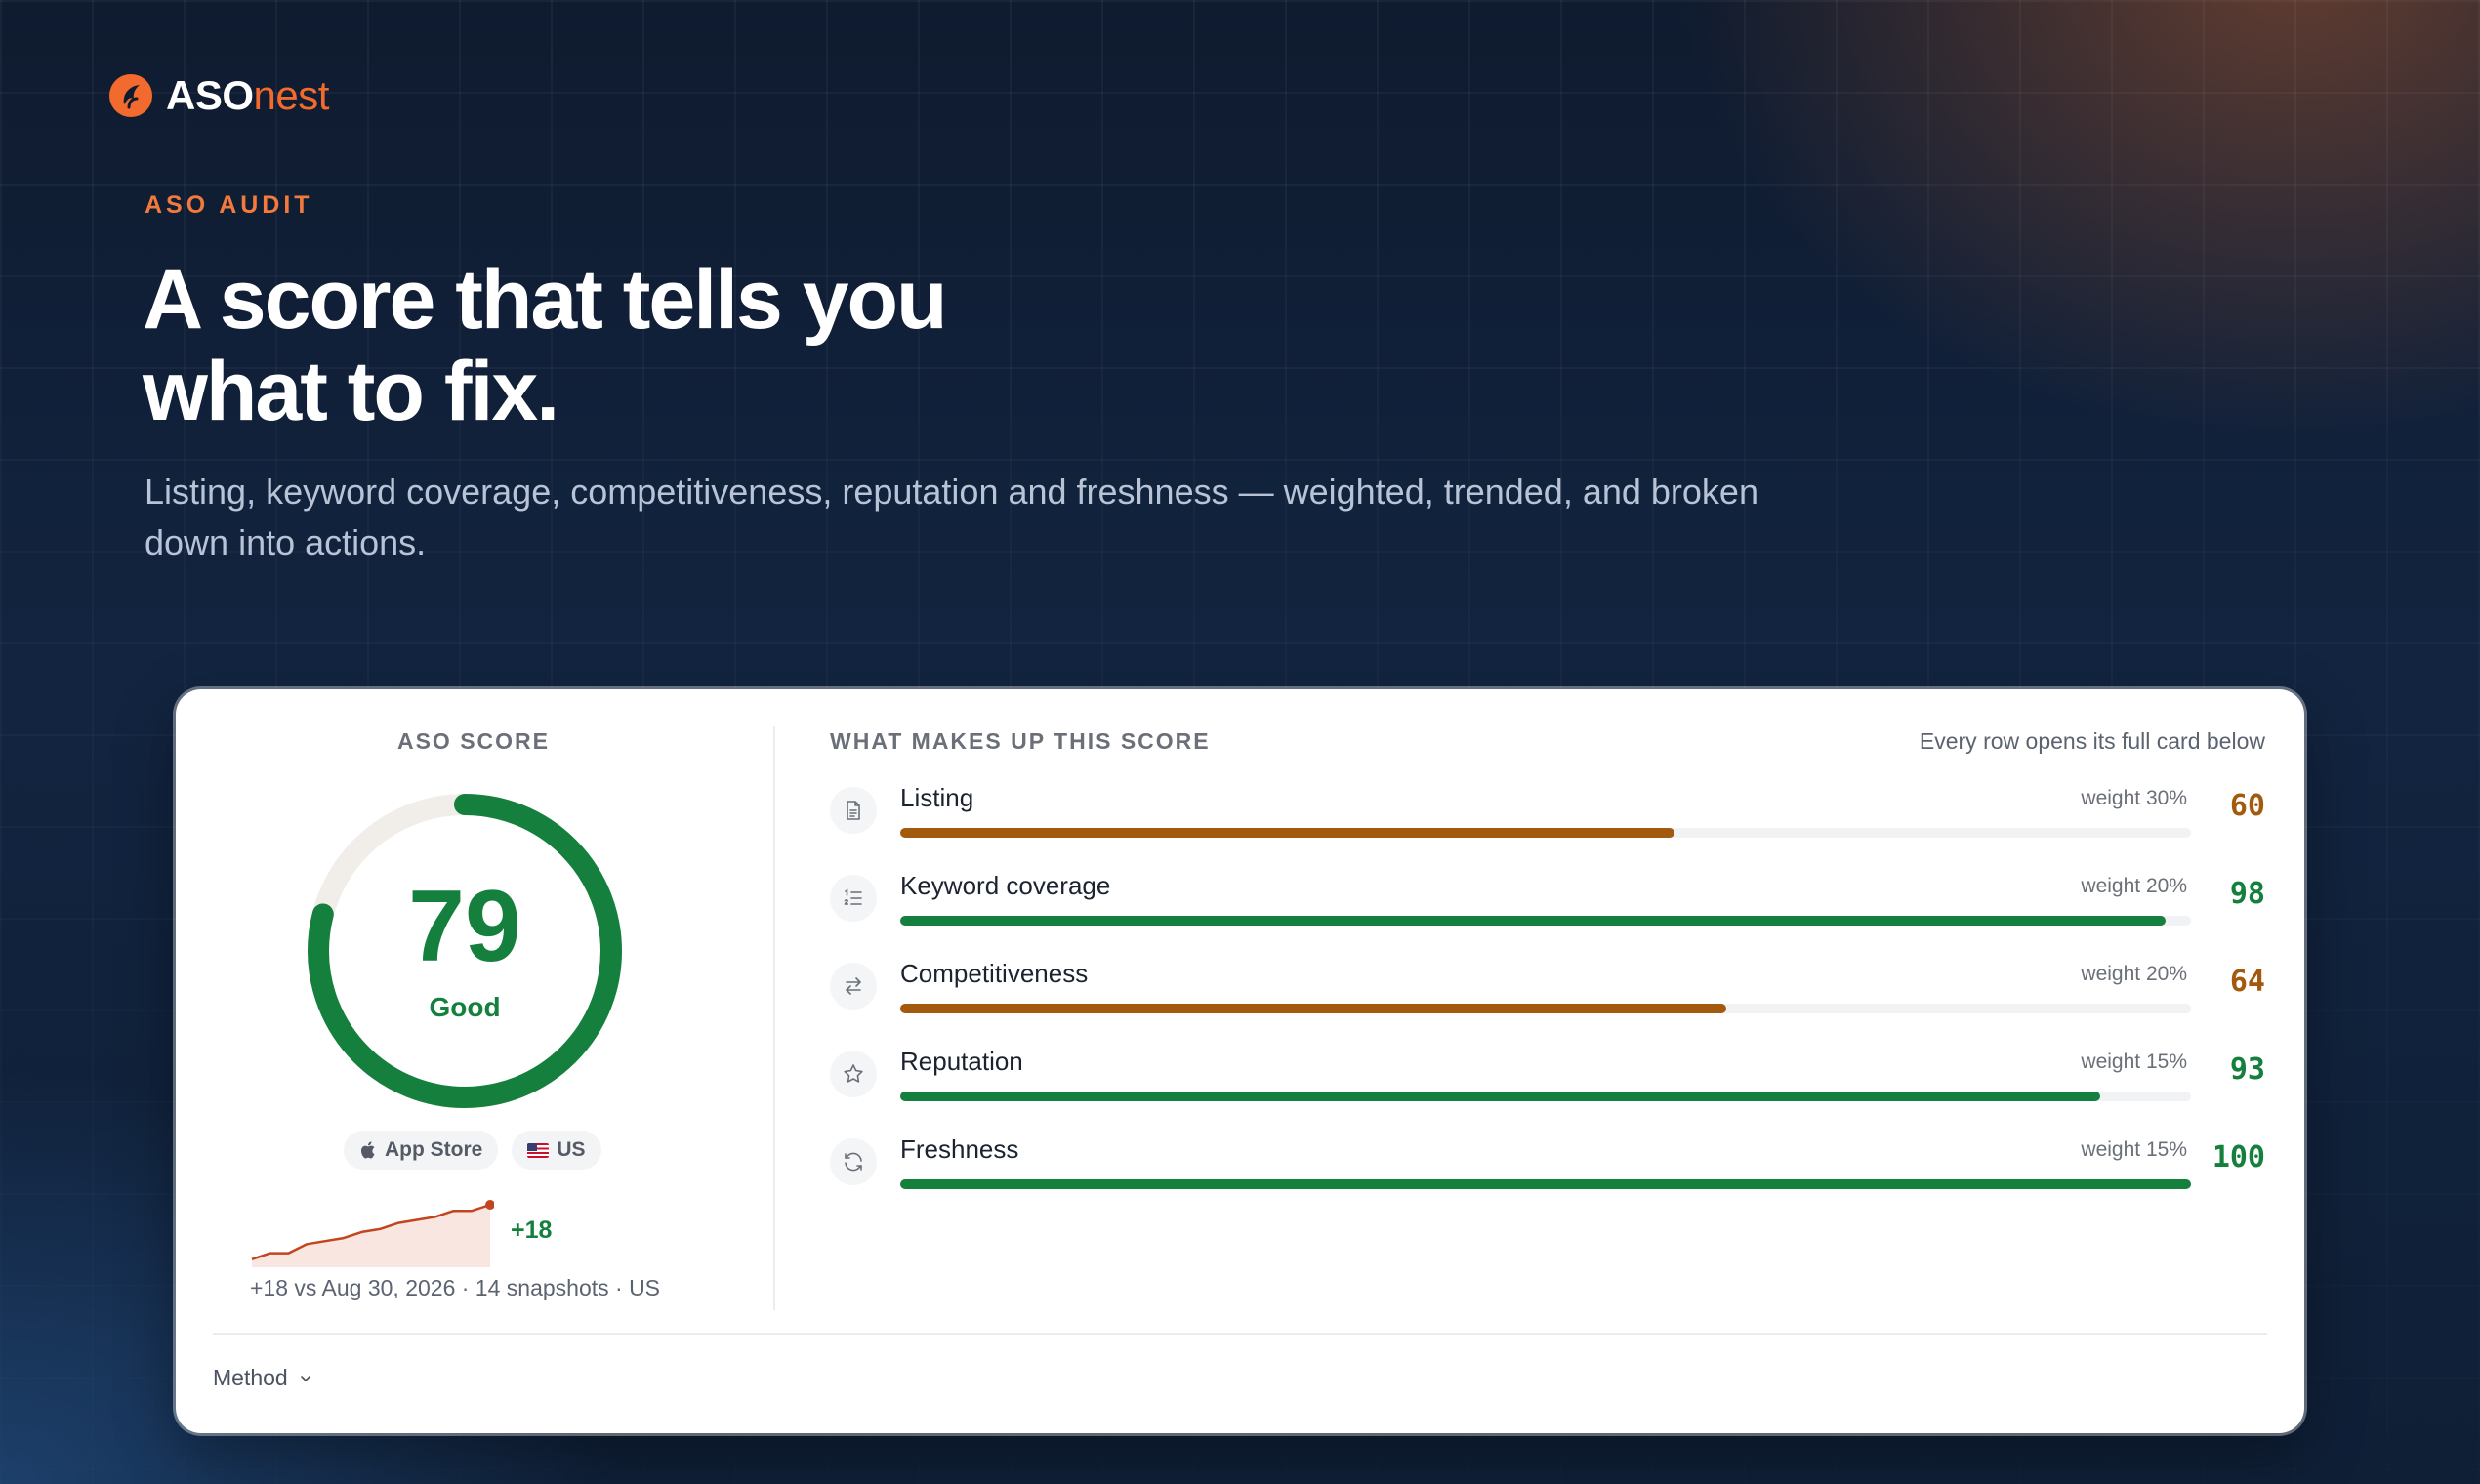 The image size is (2480, 1484). I want to click on breakdown-row-competitiveness: Competitiveness weight 20% 64, so click(1547, 1005).